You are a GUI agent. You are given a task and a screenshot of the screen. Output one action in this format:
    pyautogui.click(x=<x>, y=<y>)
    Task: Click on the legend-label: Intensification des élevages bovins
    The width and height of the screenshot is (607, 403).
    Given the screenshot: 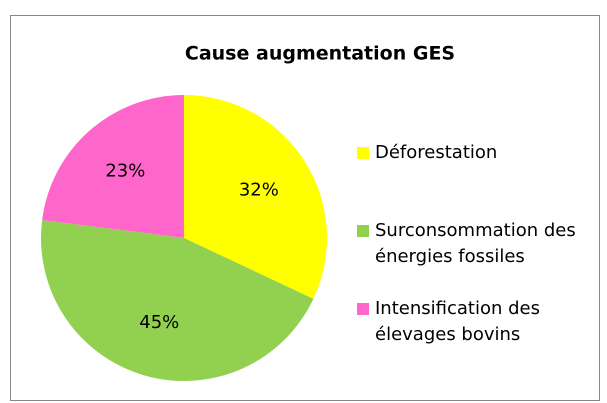 What is the action you would take?
    pyautogui.click(x=457, y=321)
    